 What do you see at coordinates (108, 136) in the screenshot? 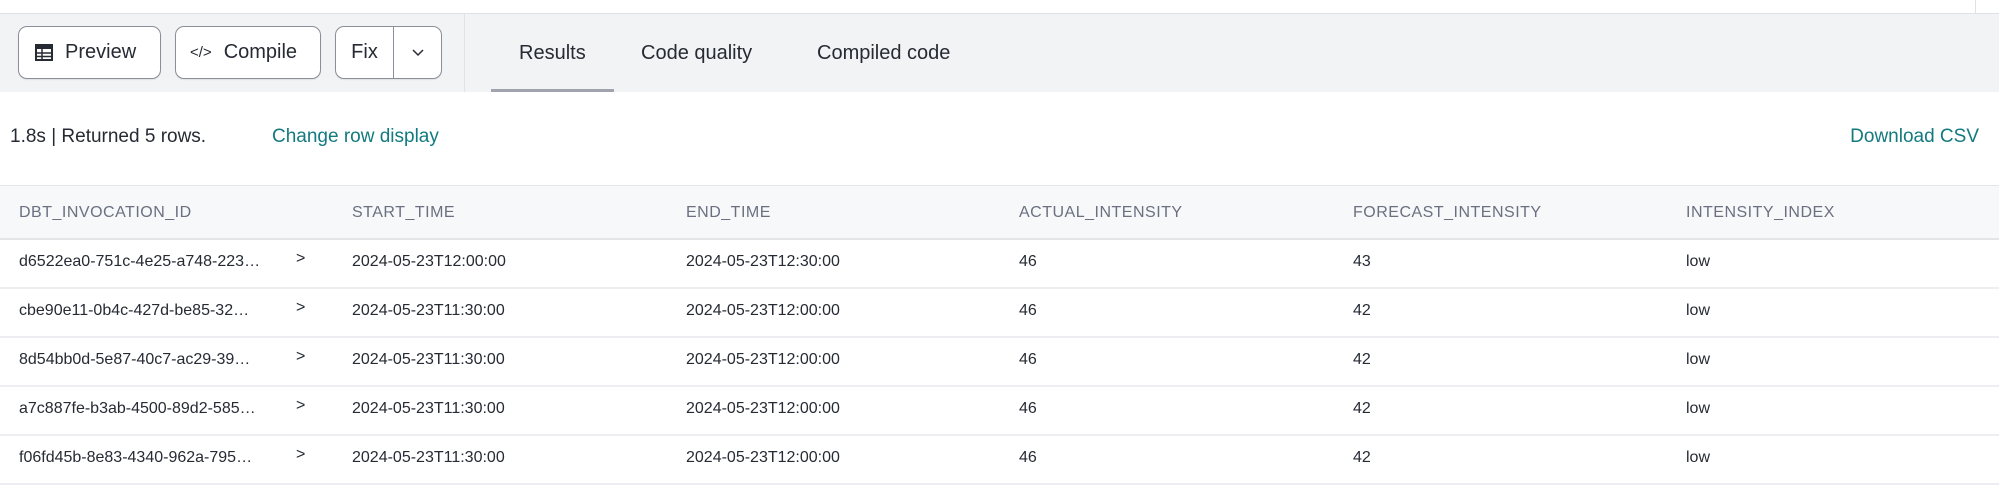
I see `query-summary: 1.8s | Returned 5 rows.` at bounding box center [108, 136].